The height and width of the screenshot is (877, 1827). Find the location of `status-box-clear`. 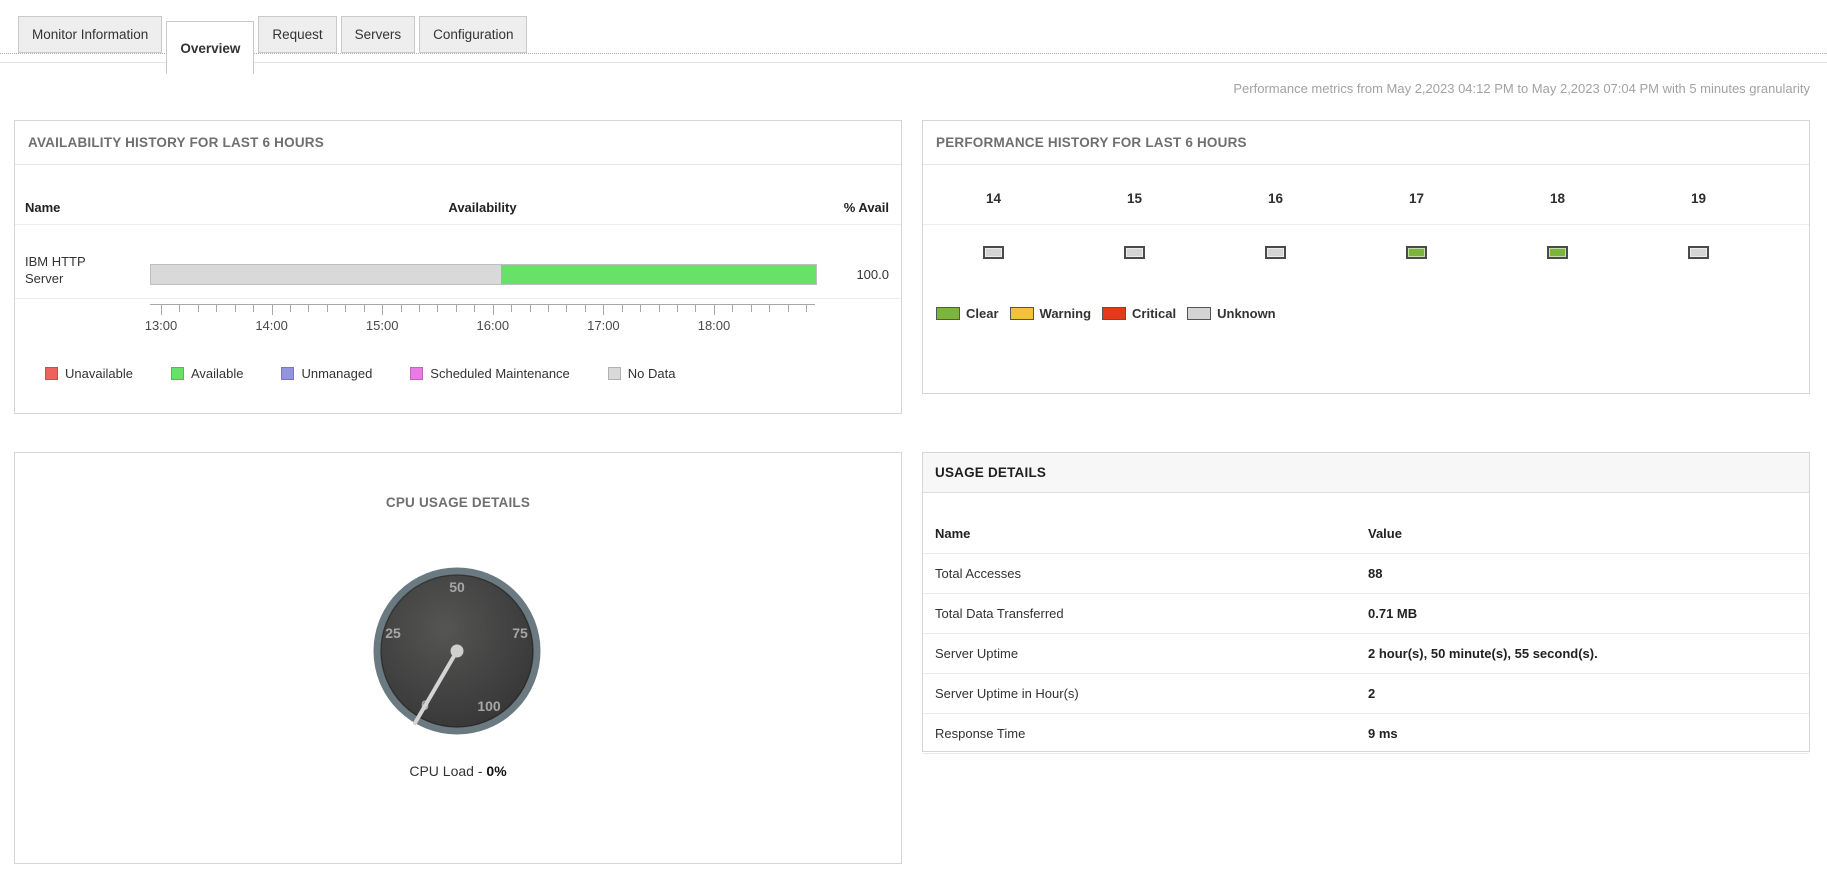

status-box-clear is located at coordinates (1557, 252).